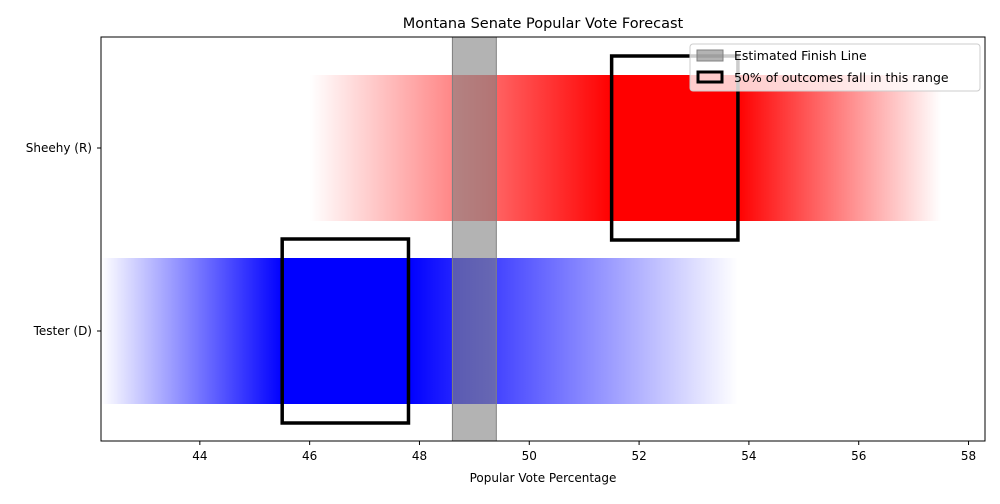  I want to click on iqr-box-tester-d, so click(345, 331).